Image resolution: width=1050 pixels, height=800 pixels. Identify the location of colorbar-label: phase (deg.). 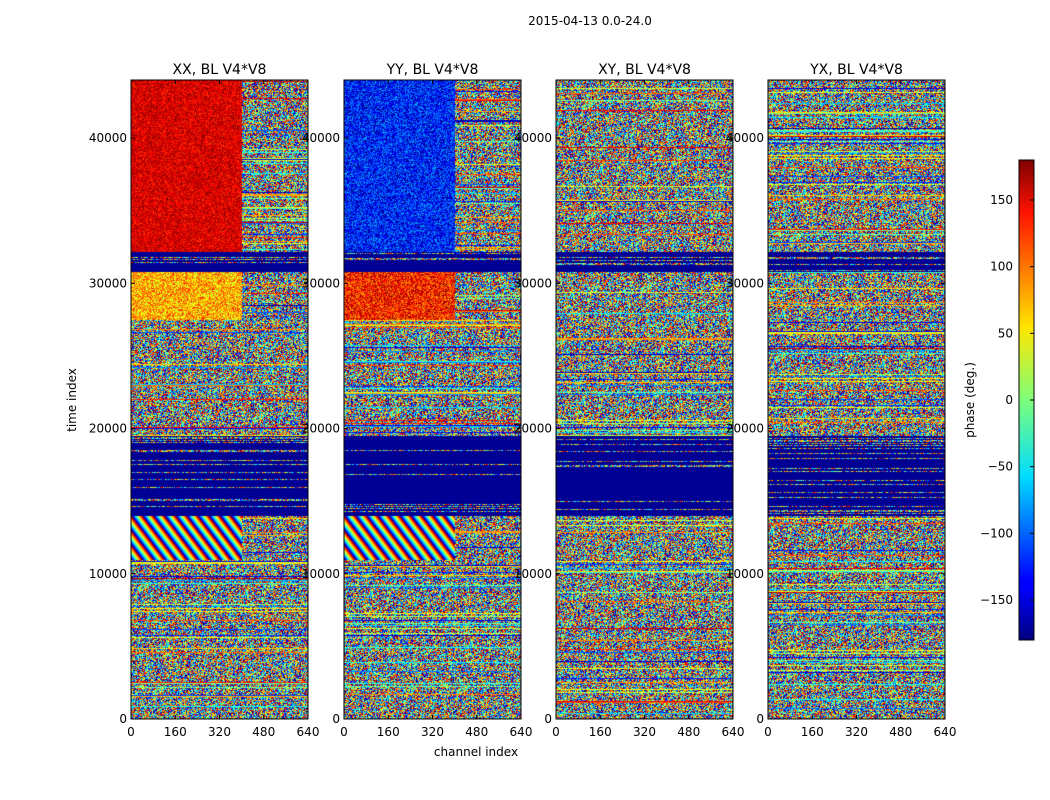
(970, 400).